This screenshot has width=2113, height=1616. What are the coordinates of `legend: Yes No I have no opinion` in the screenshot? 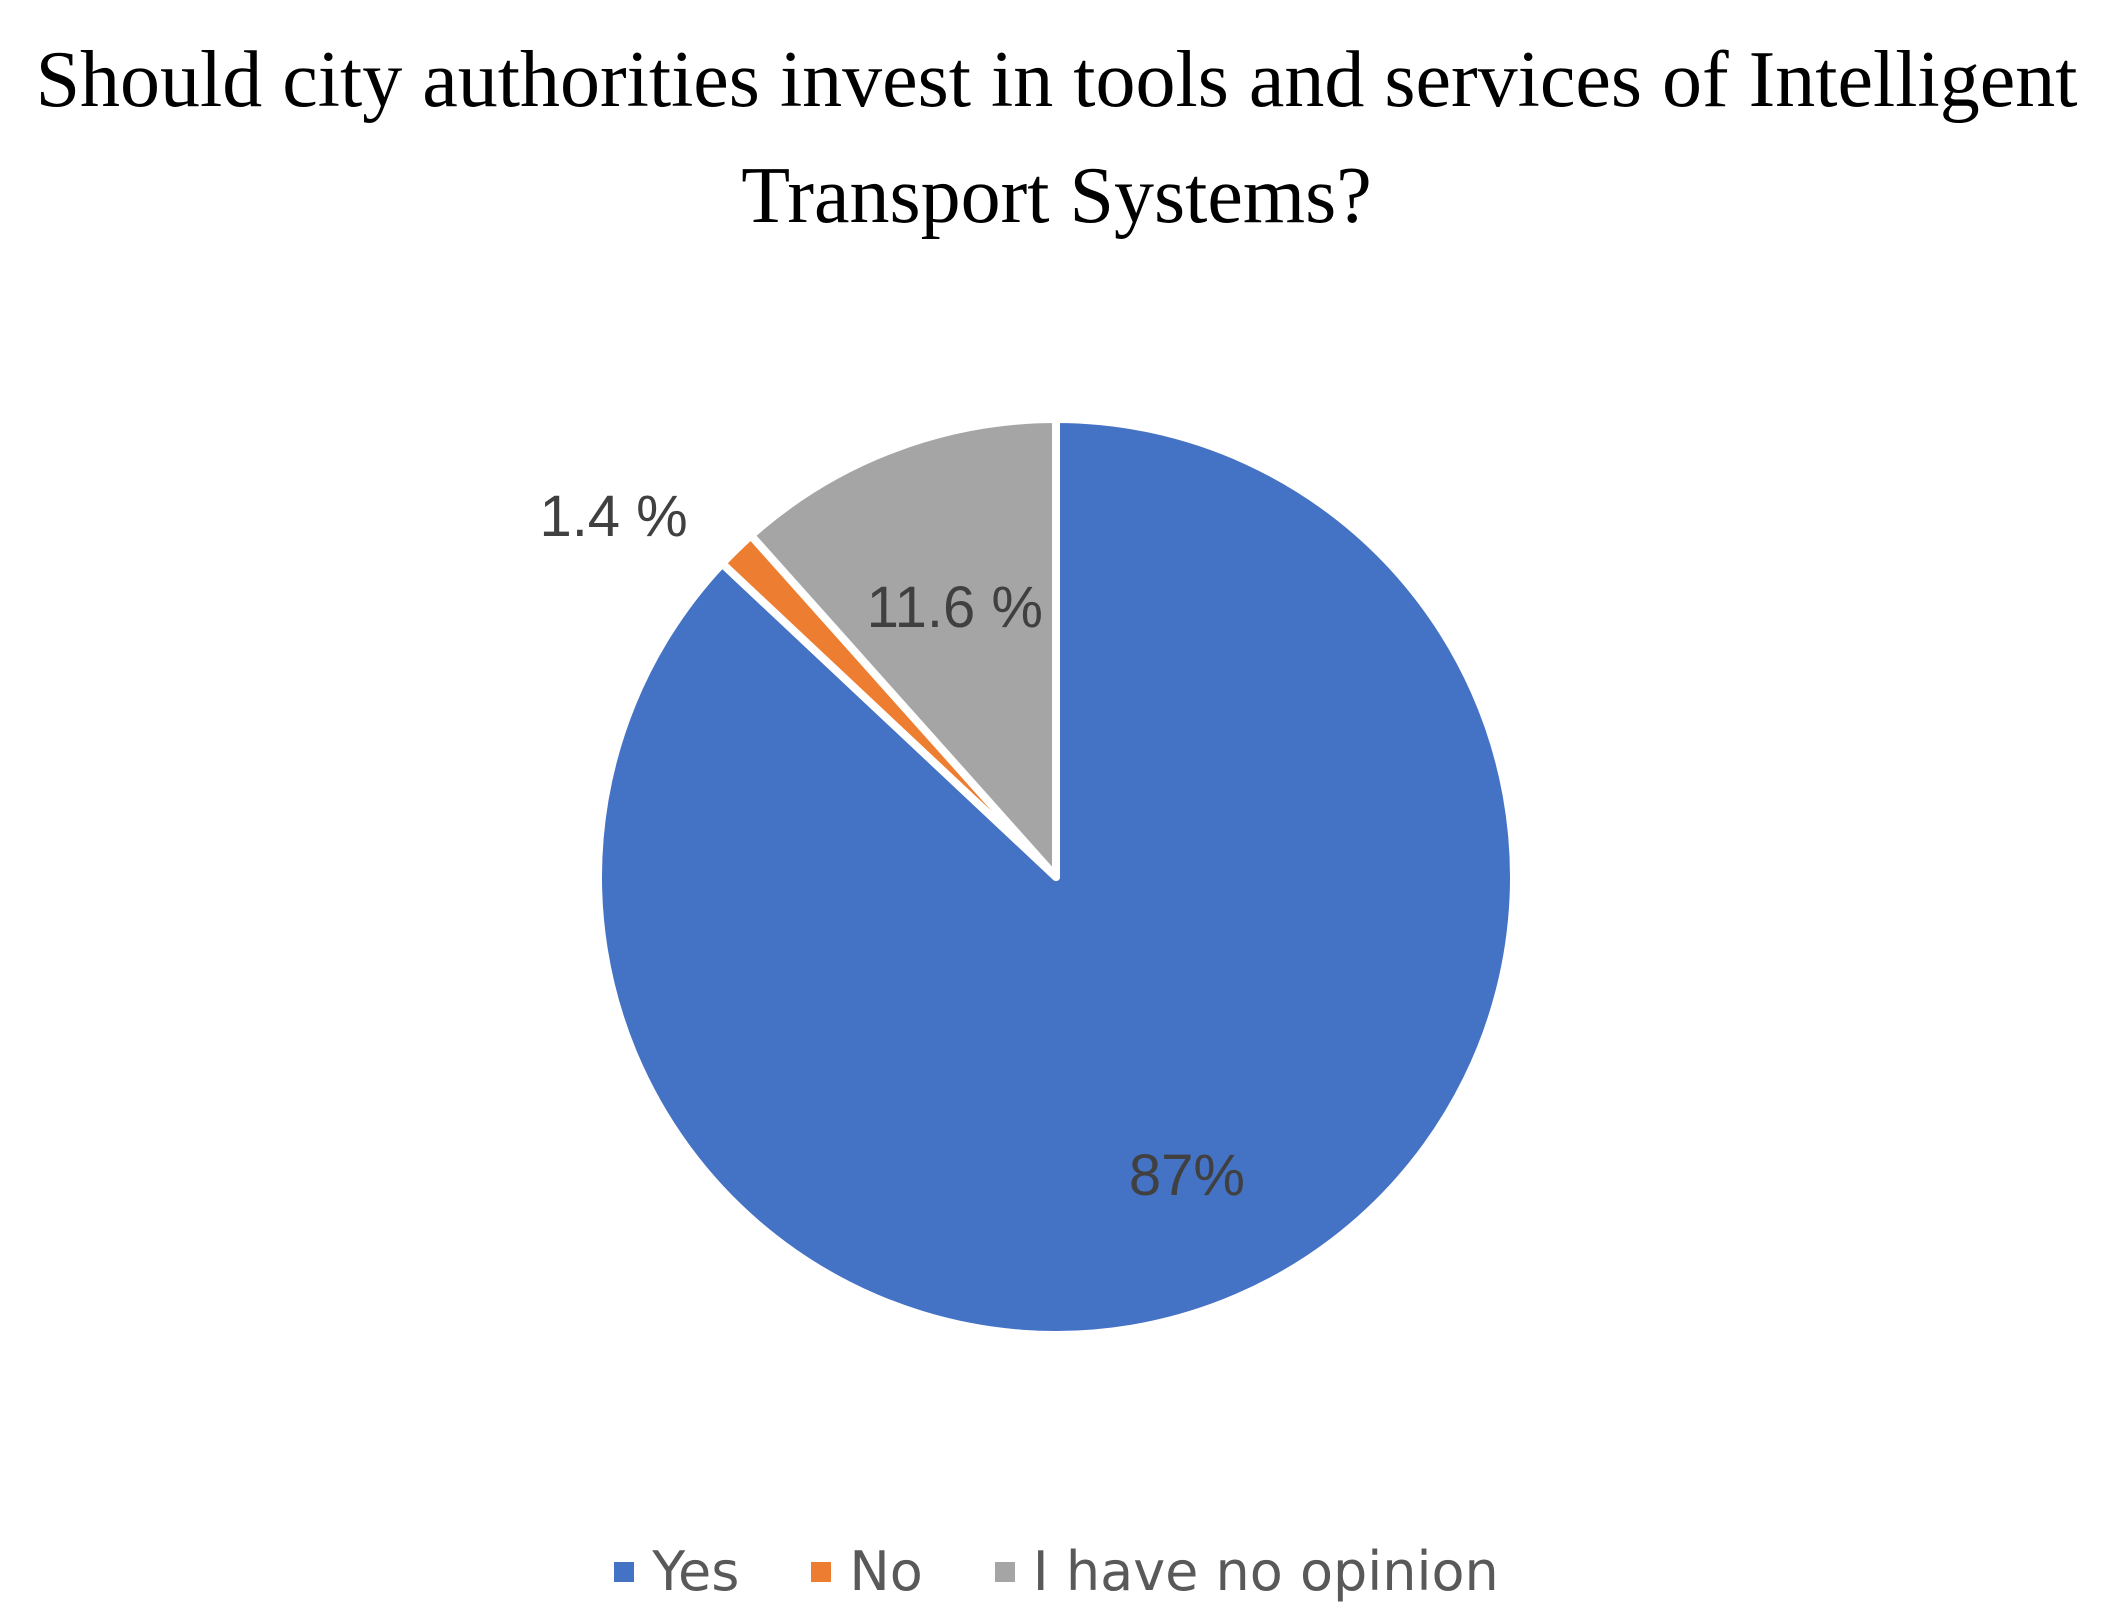 It's located at (1056, 1571).